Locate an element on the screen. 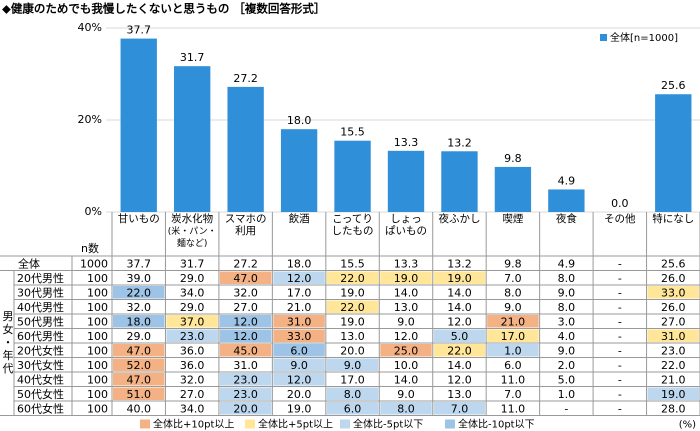 The height and width of the screenshot is (431, 700). cell-value: 28.0 is located at coordinates (673, 408).